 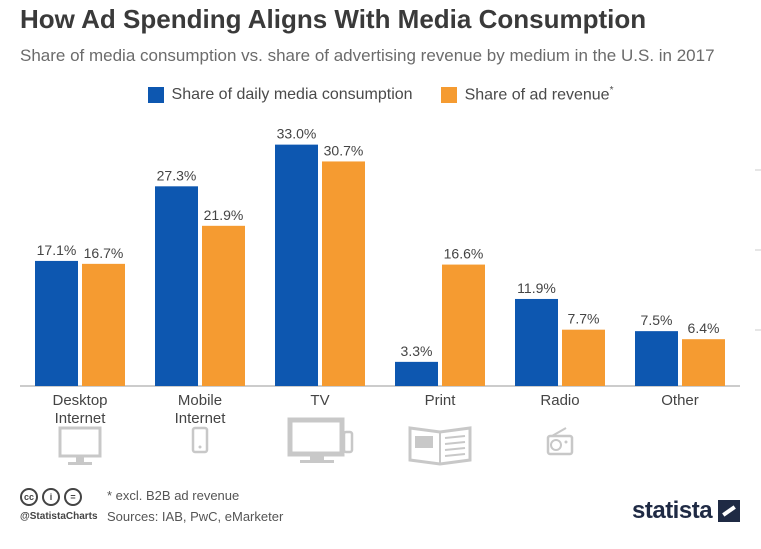 I want to click on data-label: 30.7%, so click(x=344, y=150).